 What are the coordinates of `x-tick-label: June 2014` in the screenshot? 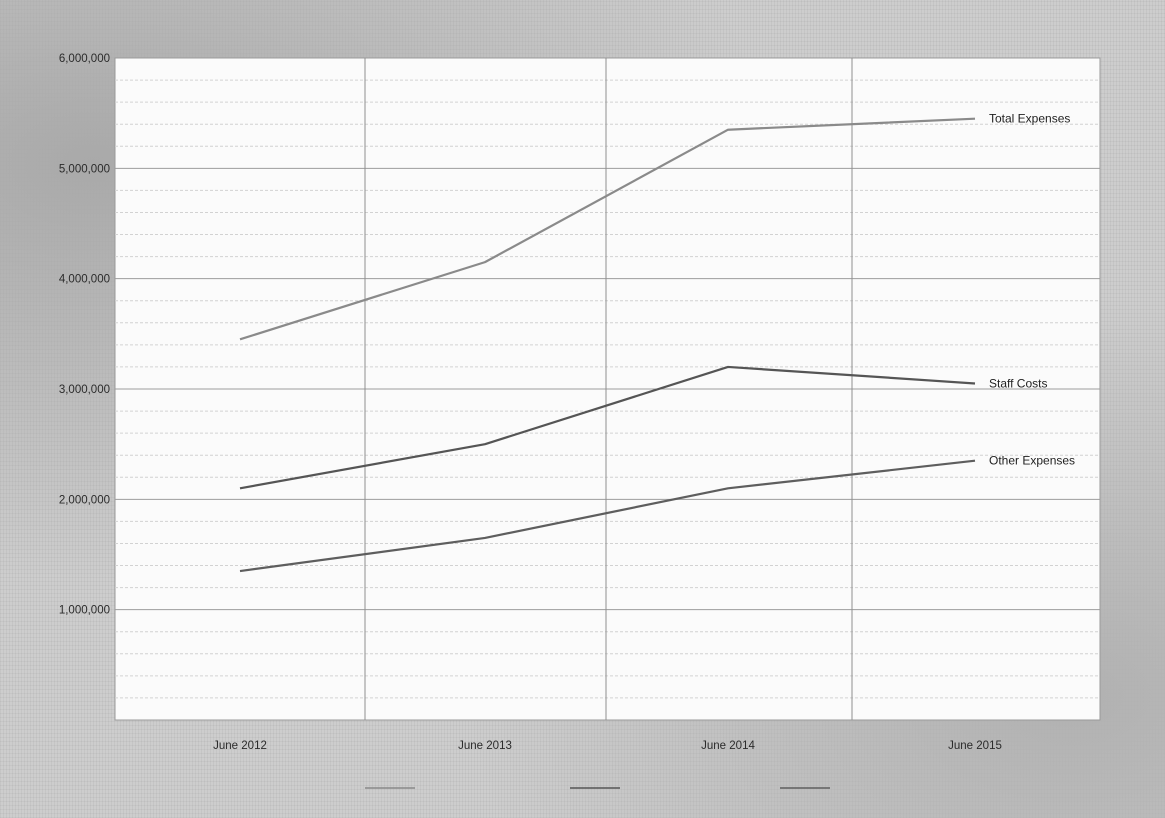 It's located at (728, 746).